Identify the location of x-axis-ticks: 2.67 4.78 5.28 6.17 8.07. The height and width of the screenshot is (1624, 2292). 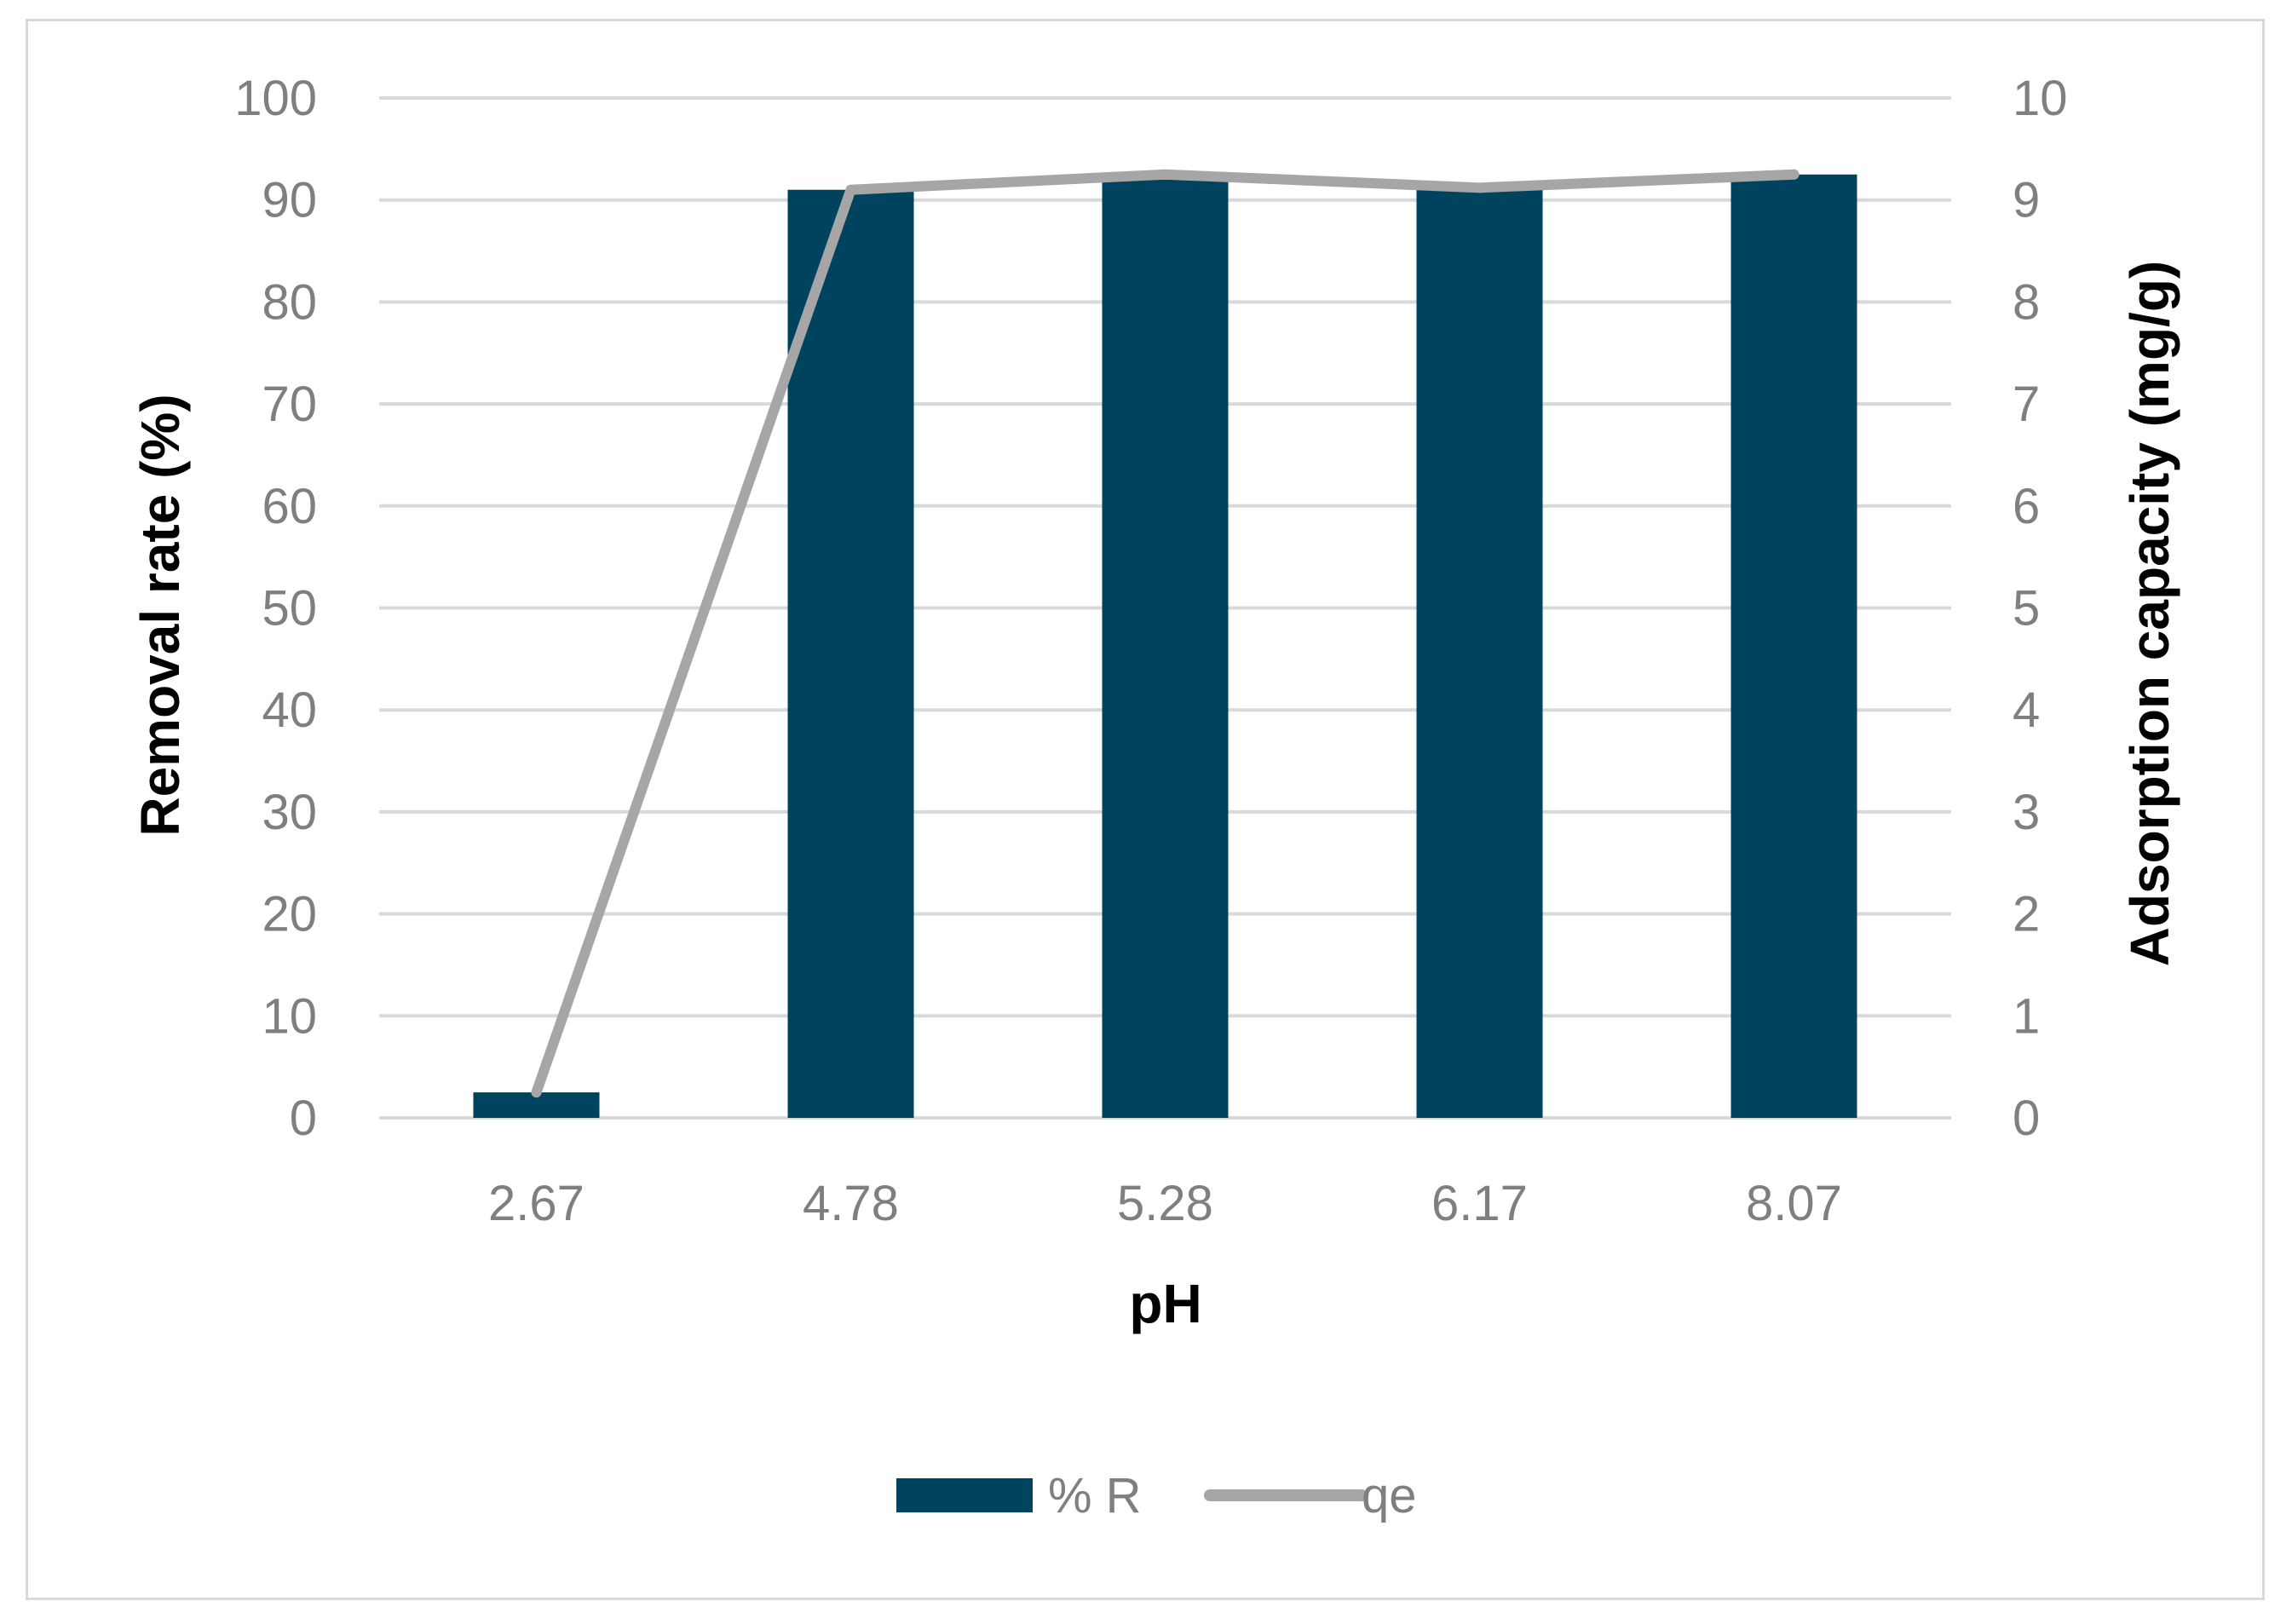
(1165, 1203).